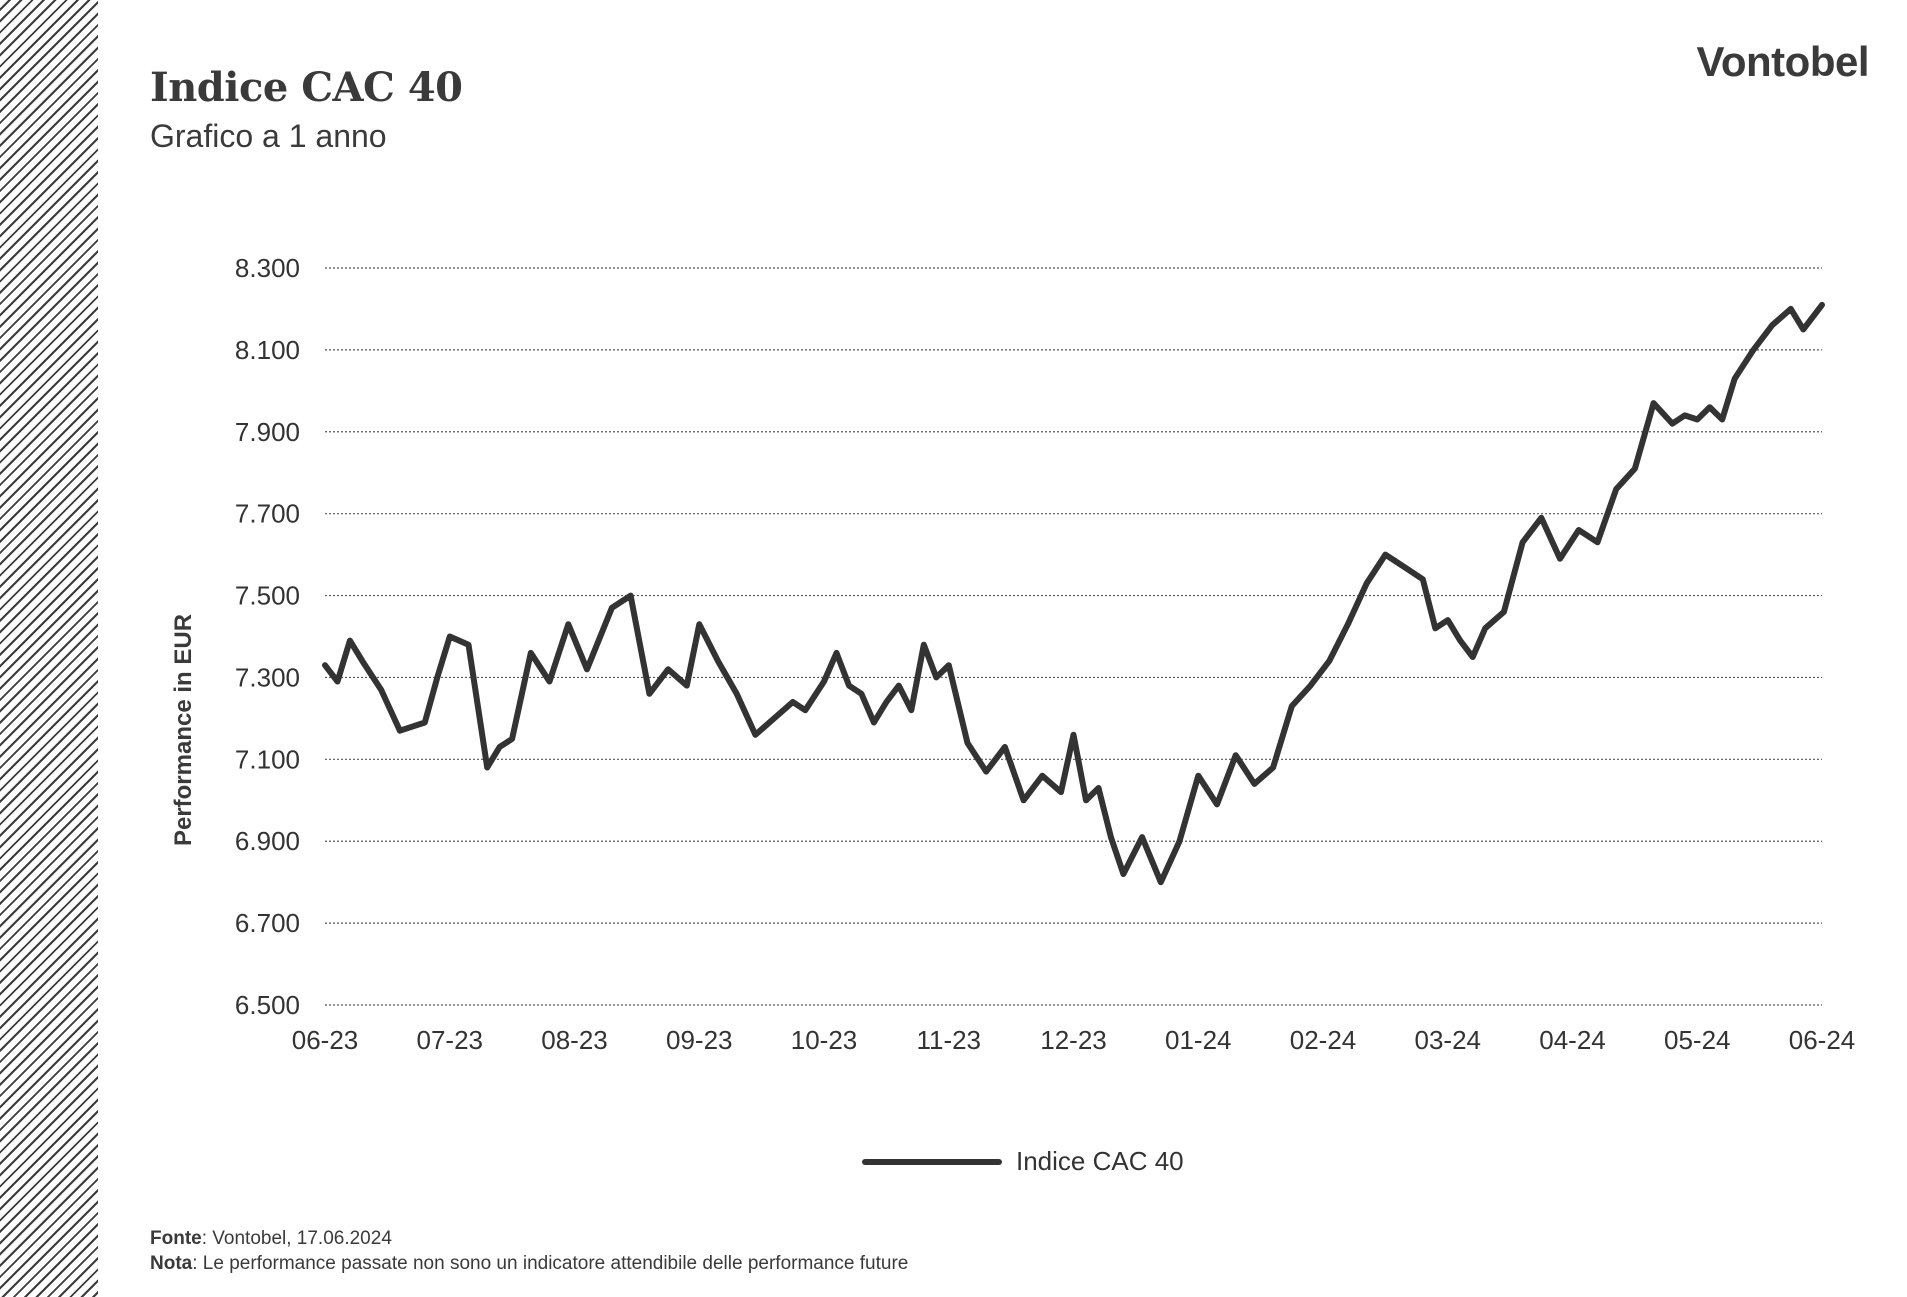  Describe the element at coordinates (267, 432) in the screenshot. I see `y-tick-label: 7.900` at that location.